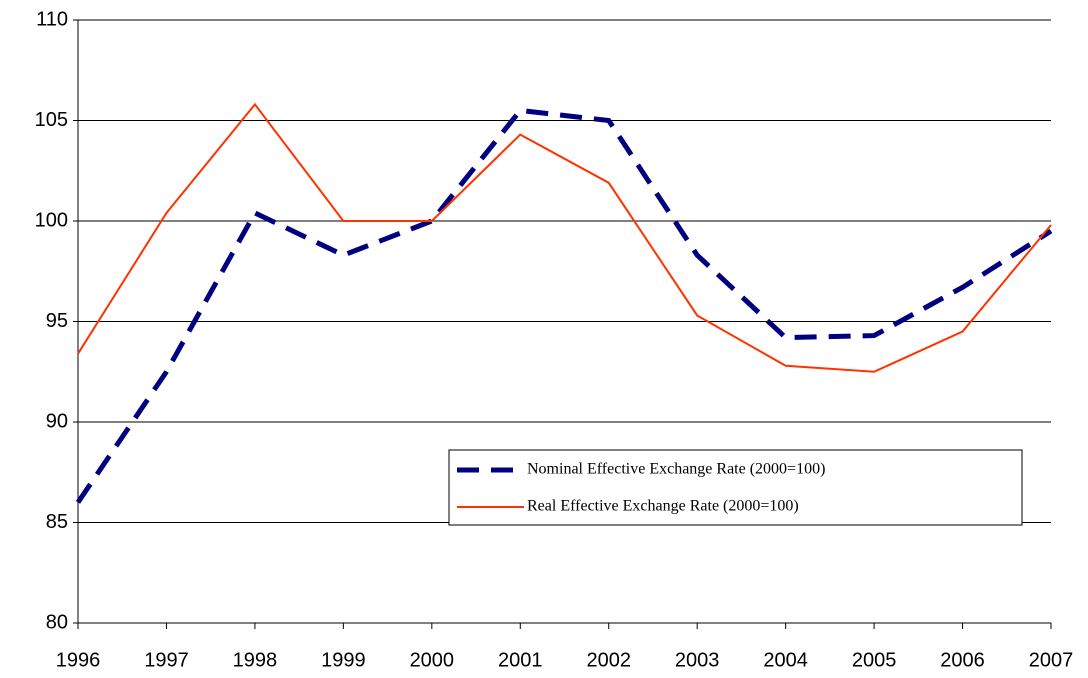 This screenshot has width=1088, height=678. I want to click on x-tick-label: 2007, so click(1051, 660).